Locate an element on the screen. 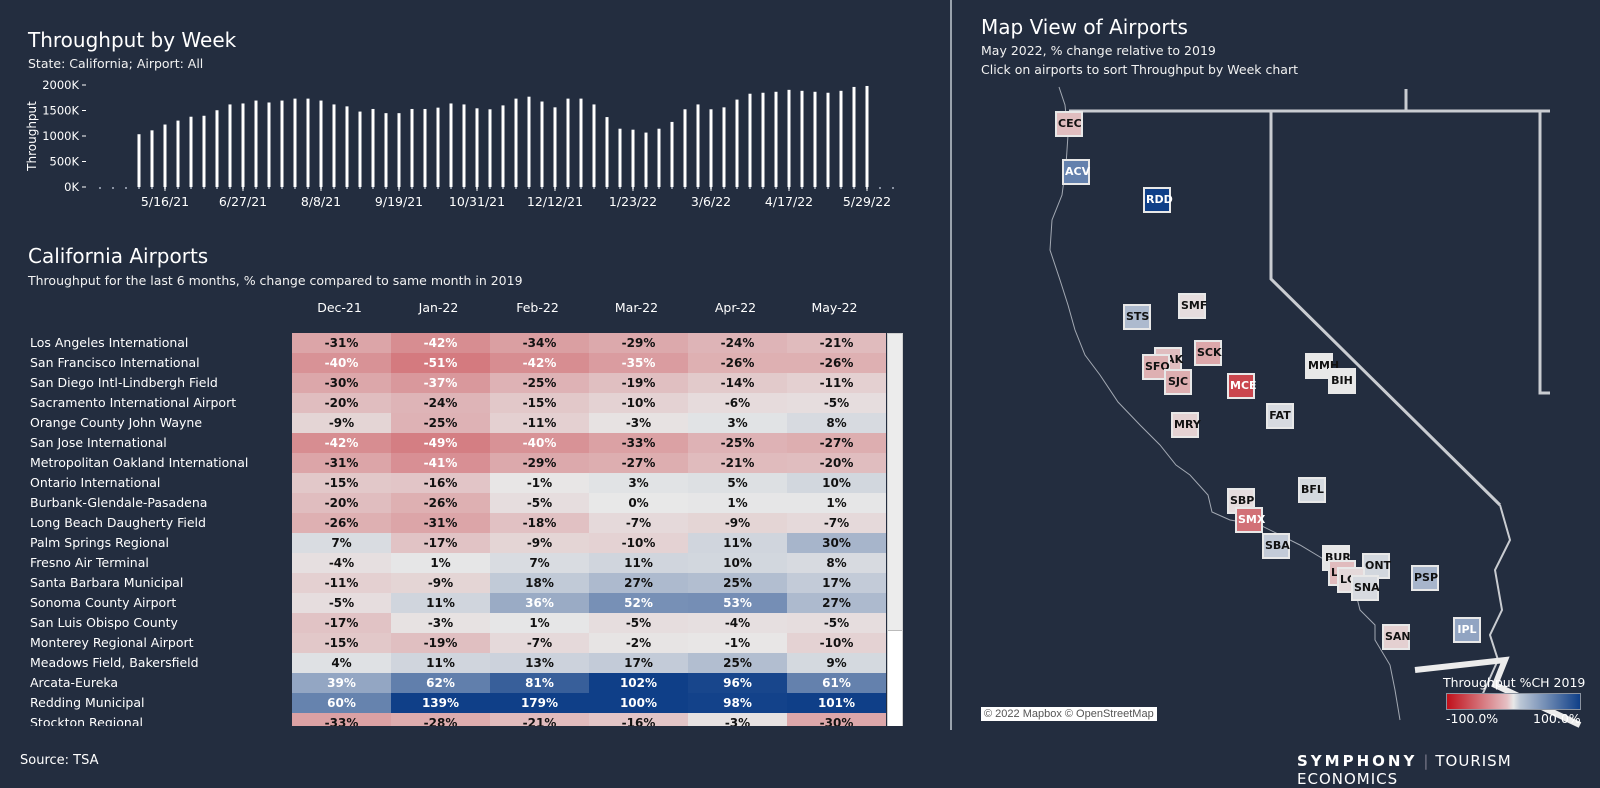  heatmap-cell: 13% is located at coordinates (539, 663).